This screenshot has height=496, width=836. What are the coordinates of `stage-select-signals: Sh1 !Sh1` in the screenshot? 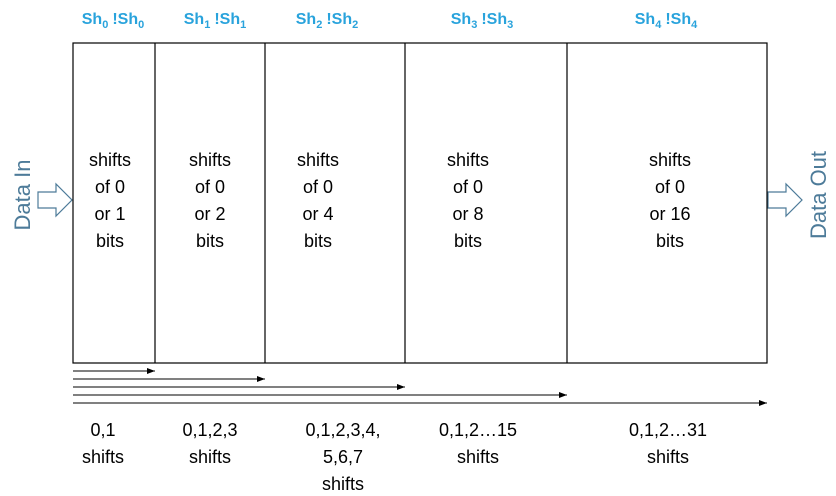 It's located at (215, 21).